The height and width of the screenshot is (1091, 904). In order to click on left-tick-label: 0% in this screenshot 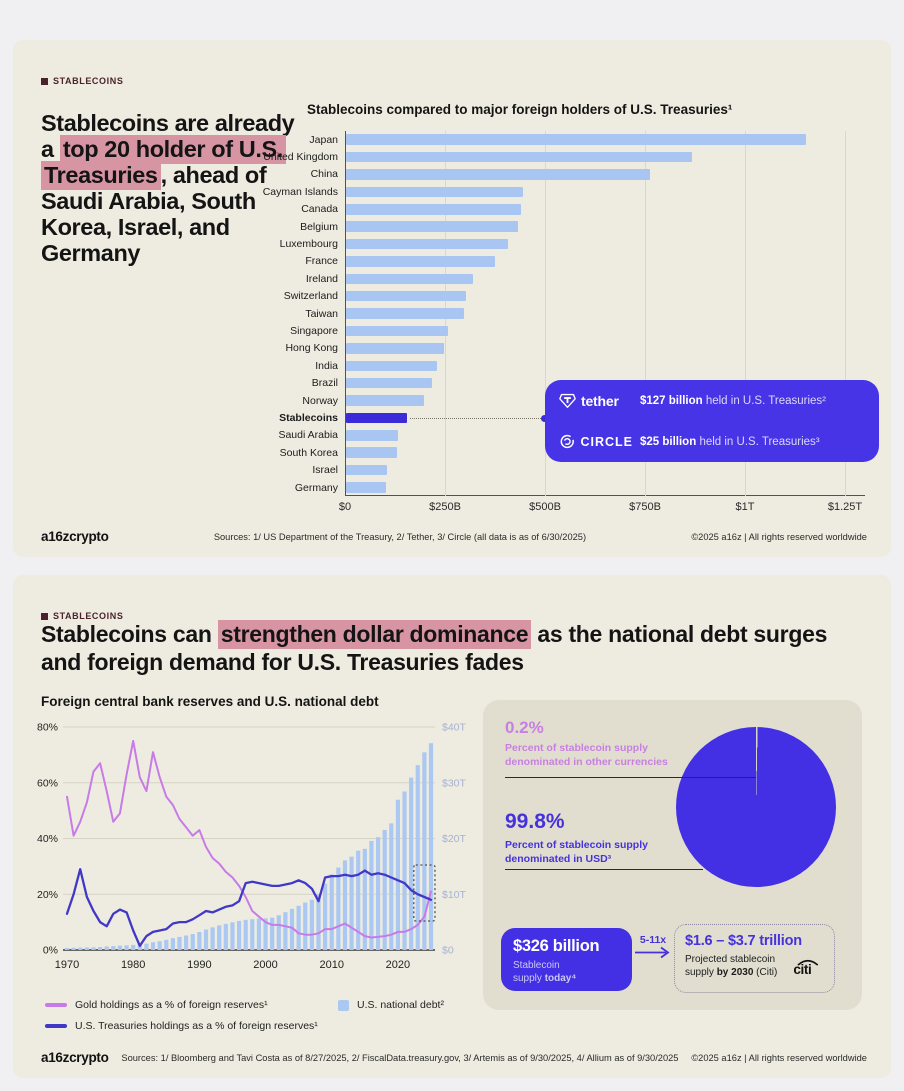, I will do `click(50, 951)`.